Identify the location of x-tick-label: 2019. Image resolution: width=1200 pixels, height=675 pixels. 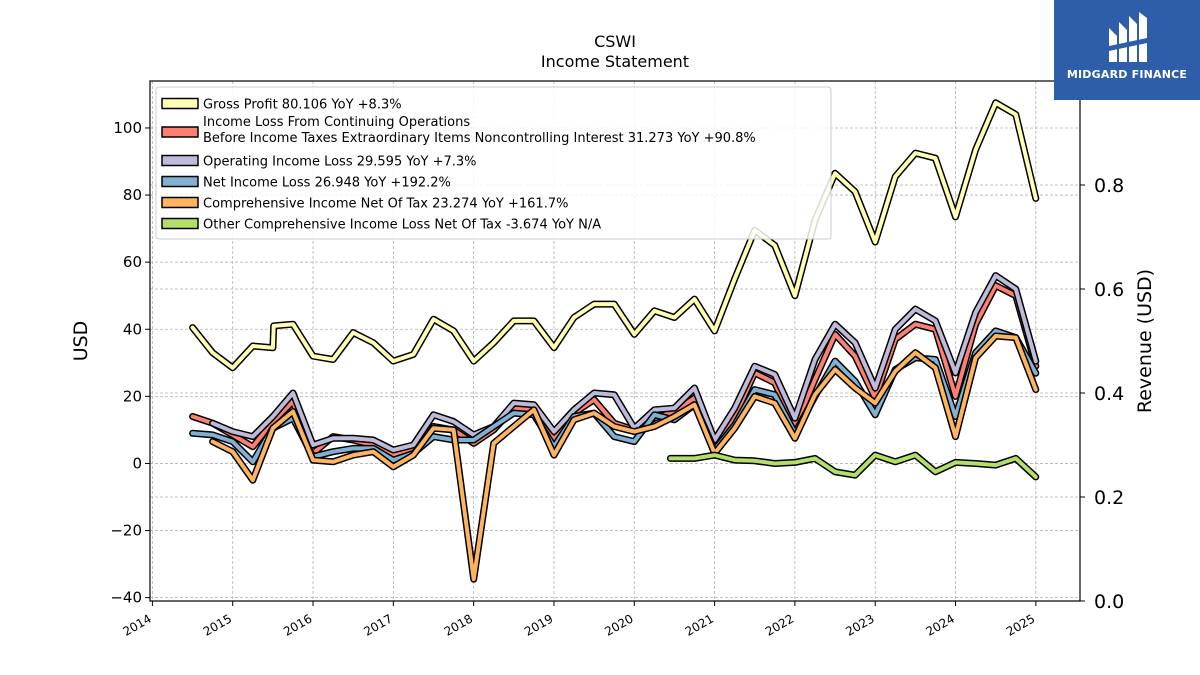
(538, 624).